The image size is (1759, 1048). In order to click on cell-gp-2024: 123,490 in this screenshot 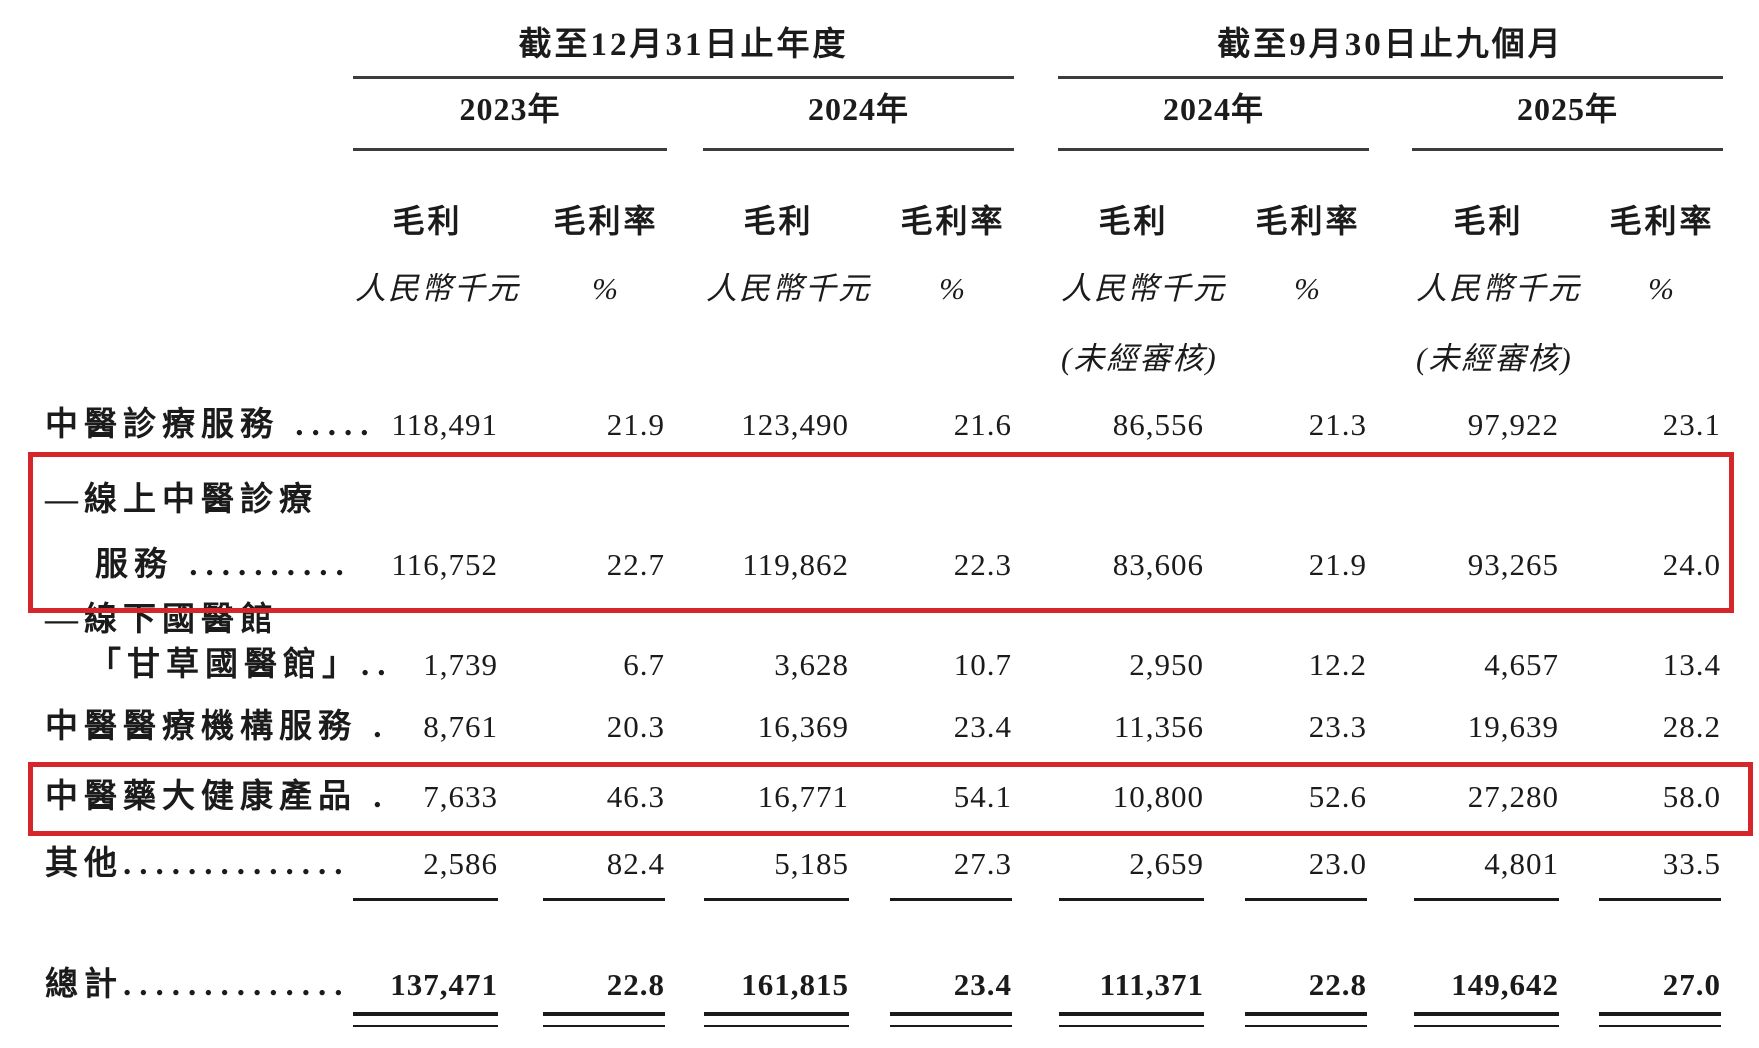, I will do `click(795, 424)`.